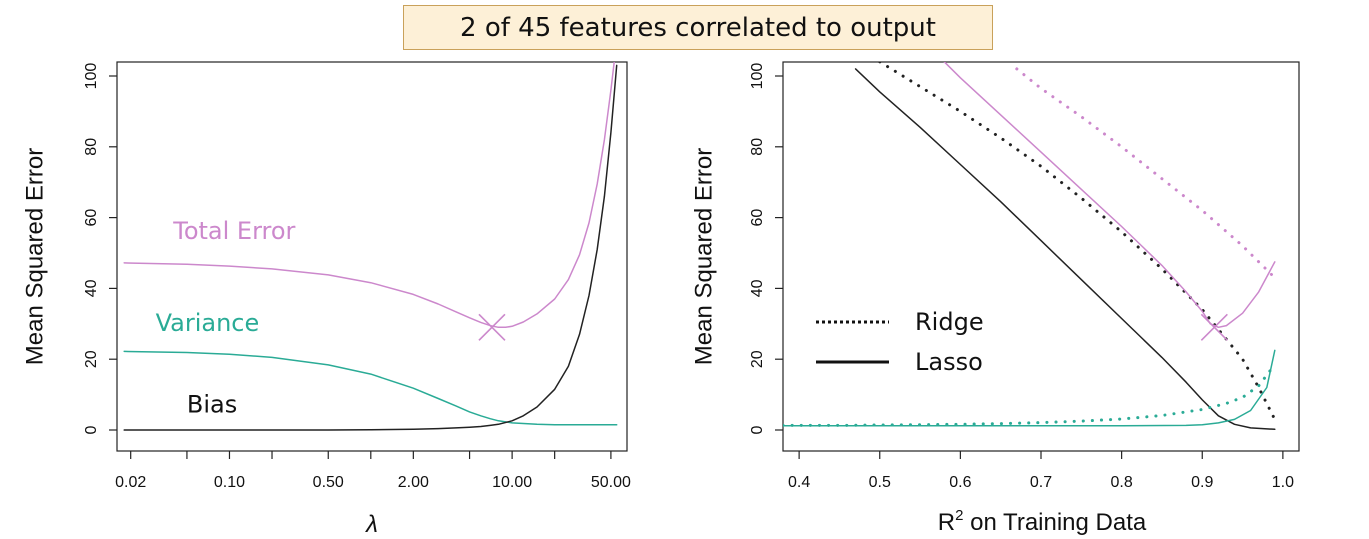 This screenshot has height=539, width=1369. I want to click on x-tick-label: 0.02, so click(130, 482).